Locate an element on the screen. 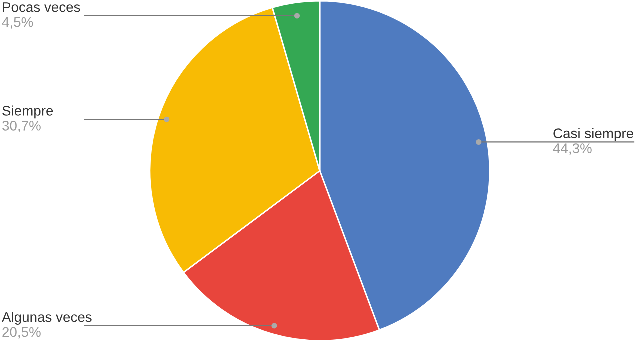  data-label: 30,7% is located at coordinates (21, 126).